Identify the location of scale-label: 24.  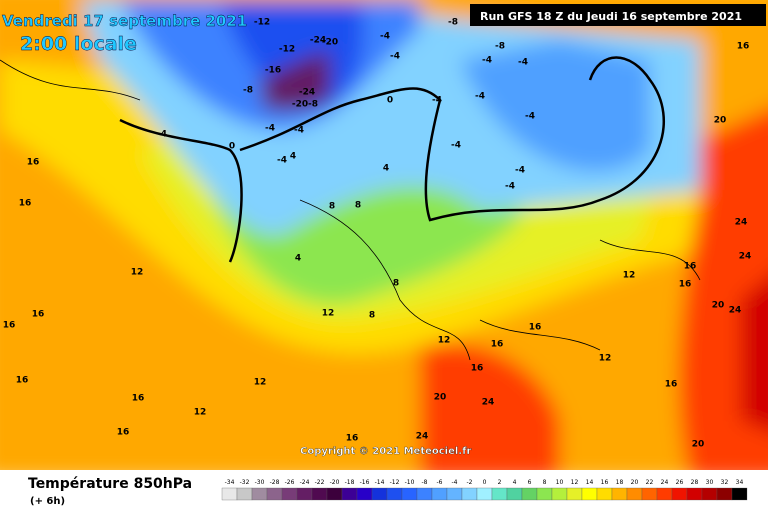
(665, 482).